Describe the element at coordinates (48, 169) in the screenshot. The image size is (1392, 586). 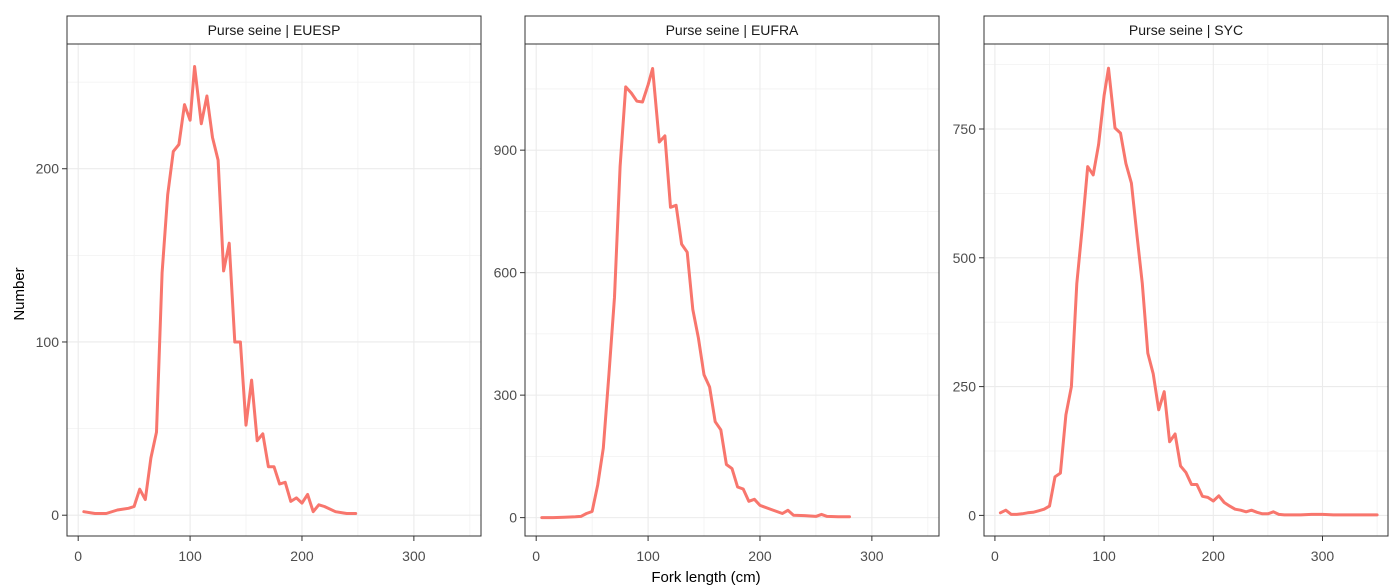
I see `y-tick-label: 200` at that location.